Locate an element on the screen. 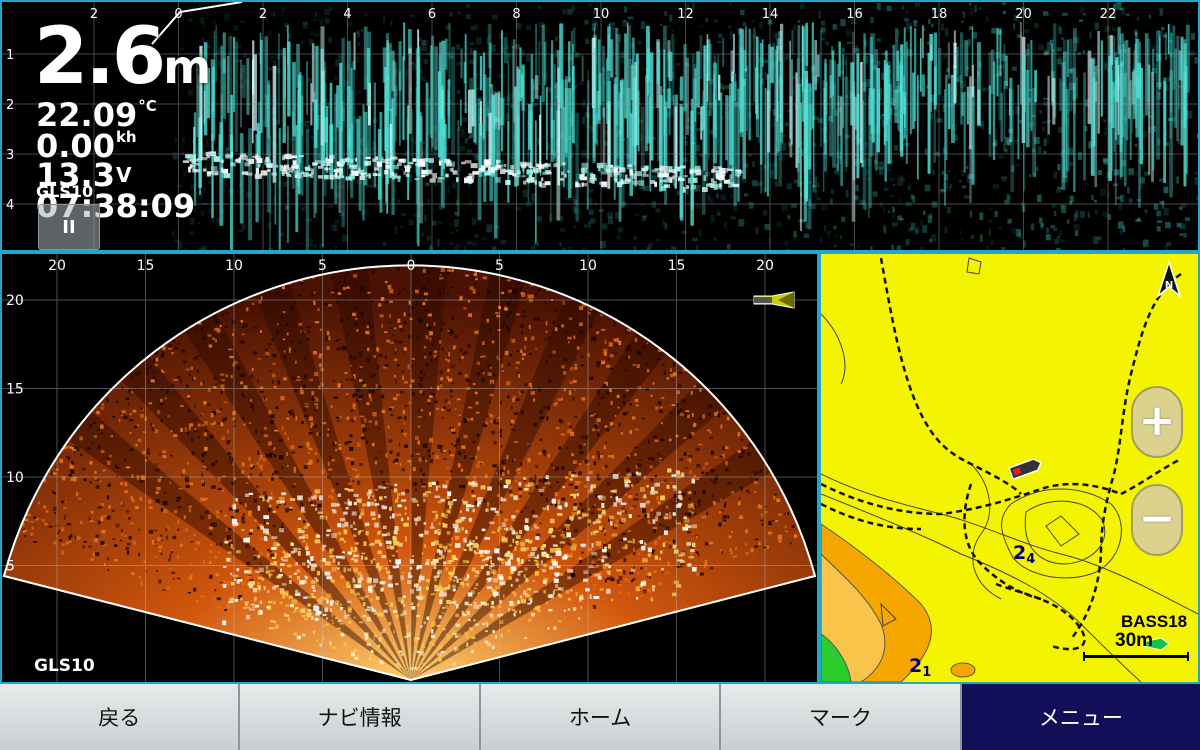 The width and height of the screenshot is (1200, 750). zoom-out-button: − is located at coordinates (1157, 520).